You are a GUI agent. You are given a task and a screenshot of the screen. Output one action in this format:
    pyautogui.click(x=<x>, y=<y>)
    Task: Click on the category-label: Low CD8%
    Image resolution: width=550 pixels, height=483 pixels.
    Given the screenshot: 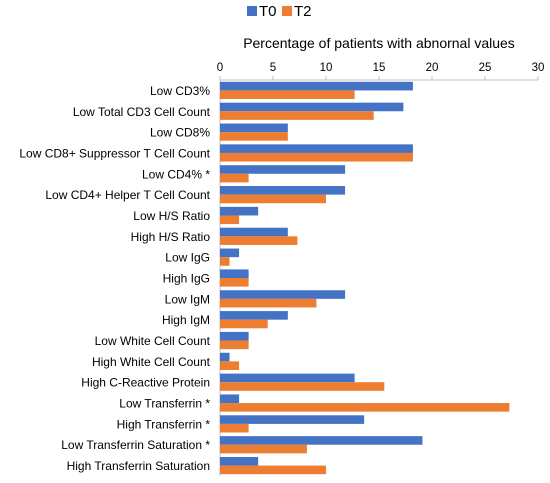 What is the action you would take?
    pyautogui.click(x=180, y=133)
    